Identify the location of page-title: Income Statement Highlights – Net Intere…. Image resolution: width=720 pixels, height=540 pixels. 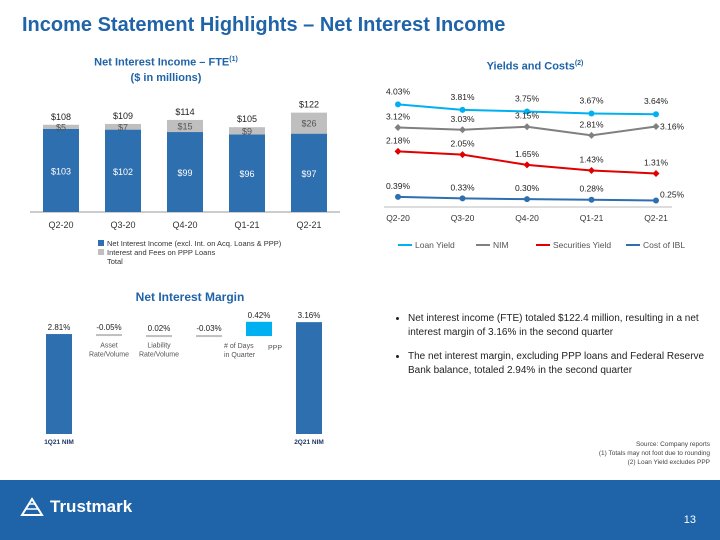
(264, 25).